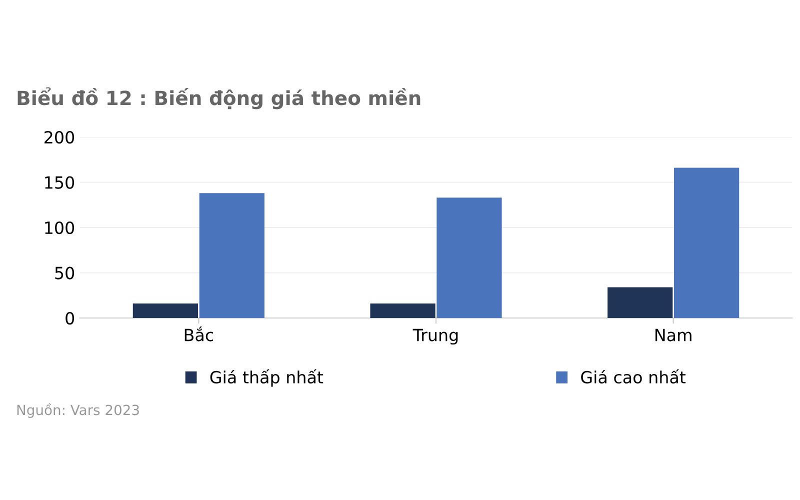  Describe the element at coordinates (267, 378) in the screenshot. I see `legend-label: Giá thấp nhất` at that location.